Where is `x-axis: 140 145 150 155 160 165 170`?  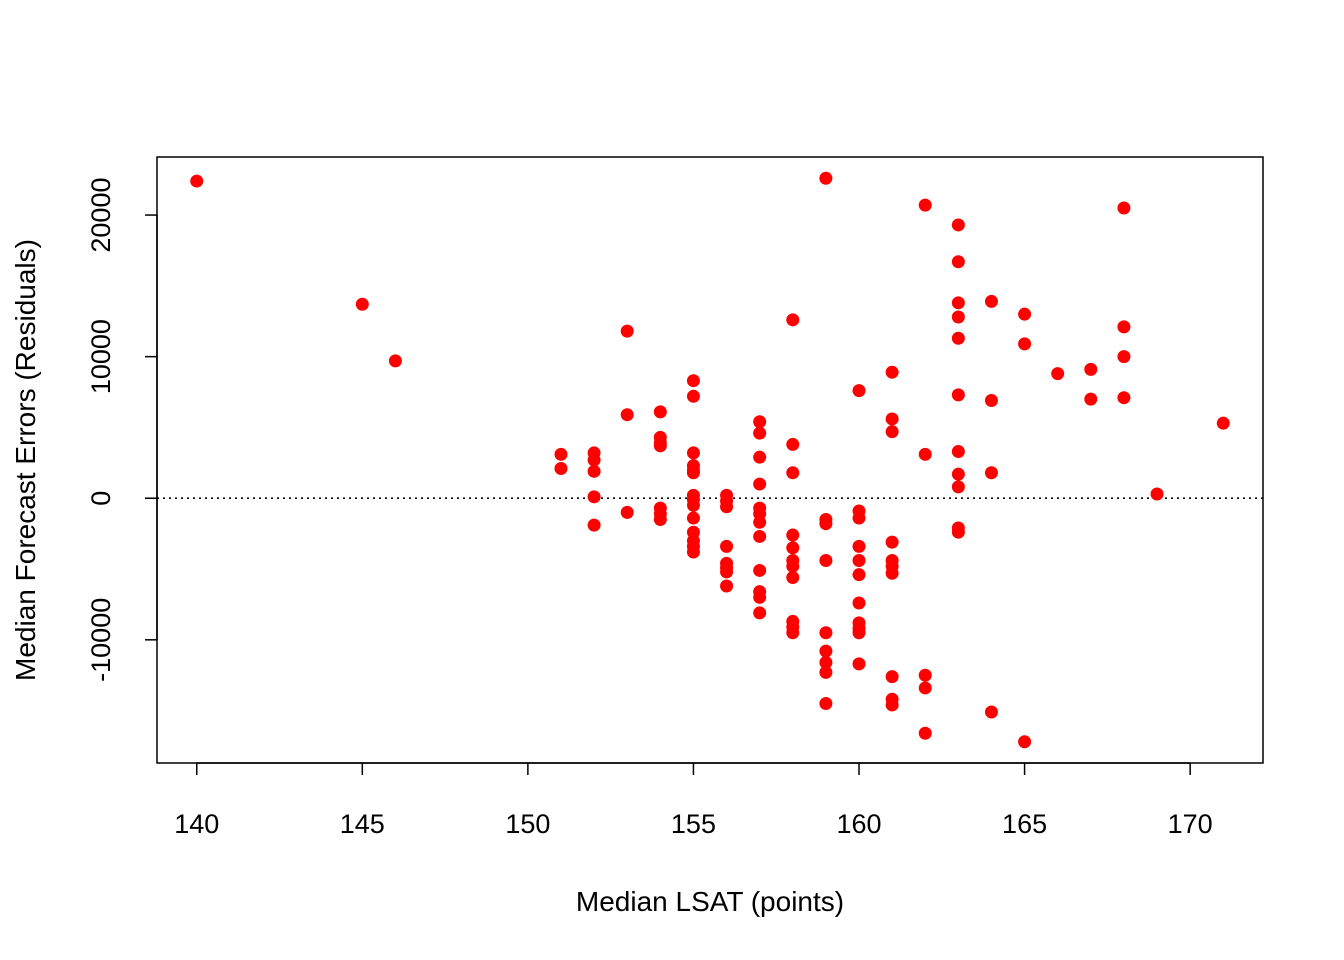 x-axis: 140 145 150 155 160 165 170 is located at coordinates (693, 800).